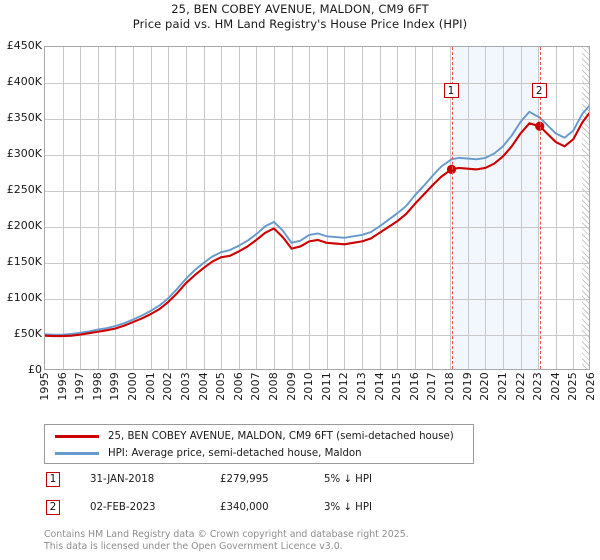  I want to click on x-axis-tick-label: 2021, so click(502, 386).